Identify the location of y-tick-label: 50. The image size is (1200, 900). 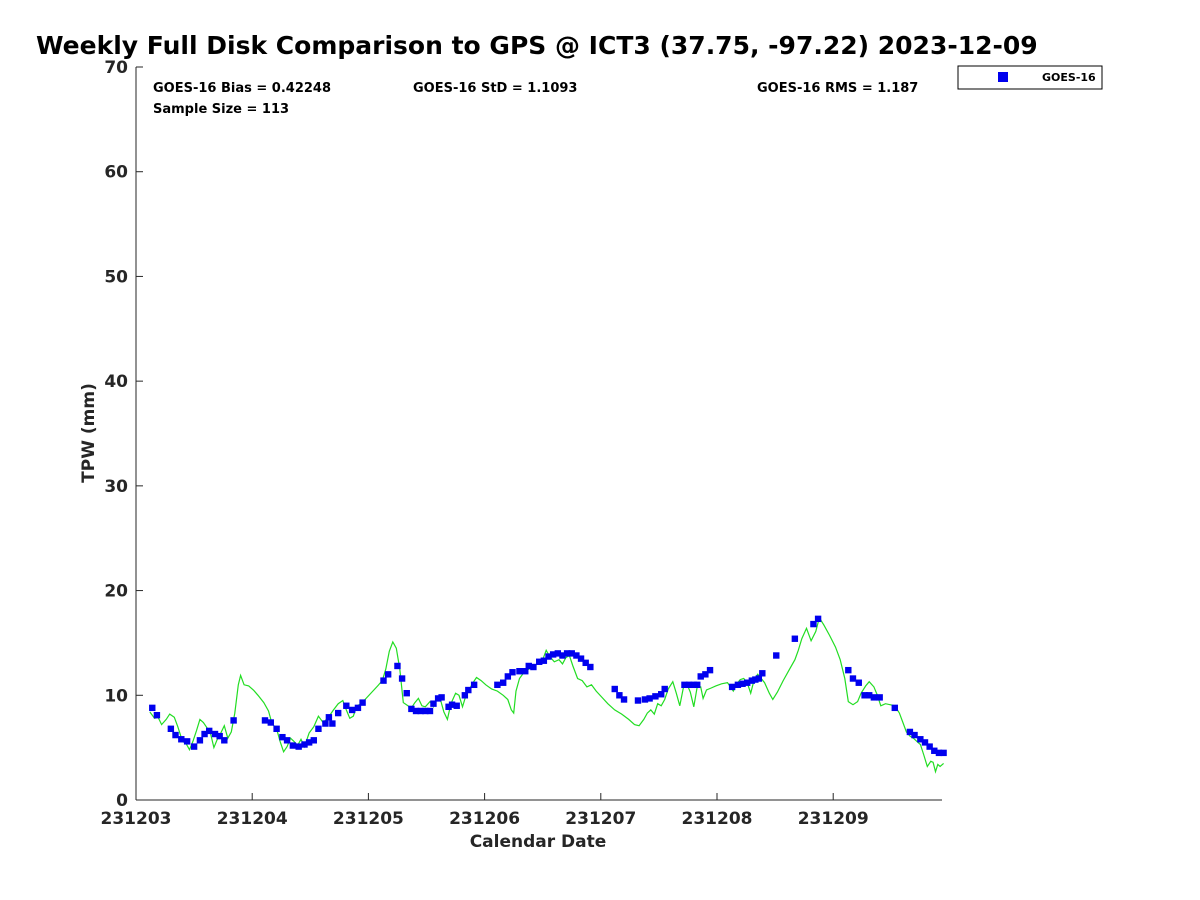
(116, 277).